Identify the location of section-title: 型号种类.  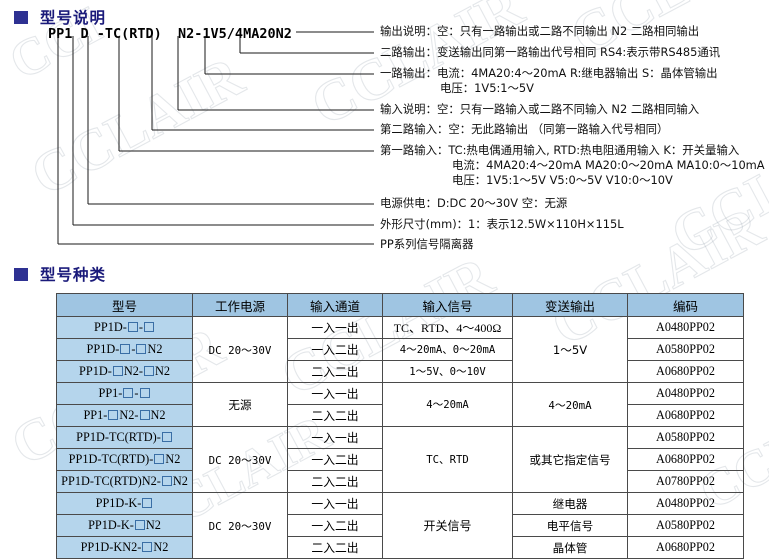
(73, 275).